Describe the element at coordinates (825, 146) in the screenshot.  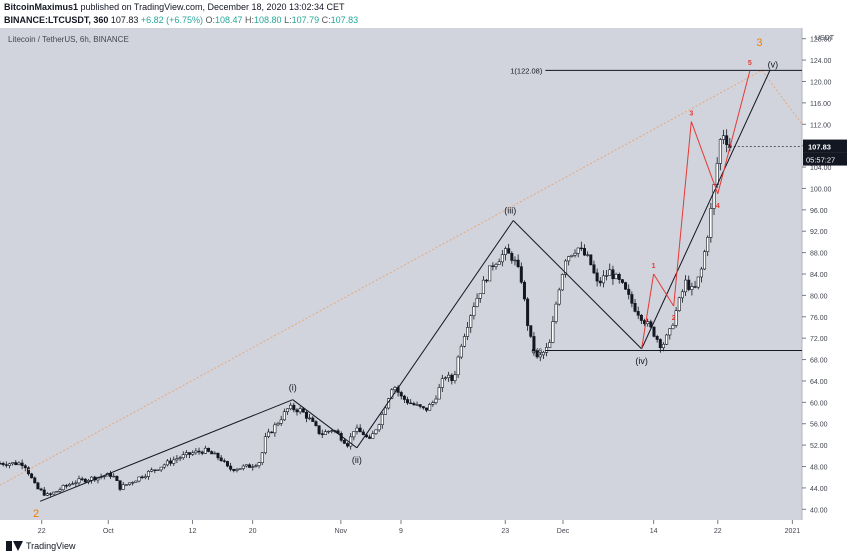
I see `last-price-tag-bg` at that location.